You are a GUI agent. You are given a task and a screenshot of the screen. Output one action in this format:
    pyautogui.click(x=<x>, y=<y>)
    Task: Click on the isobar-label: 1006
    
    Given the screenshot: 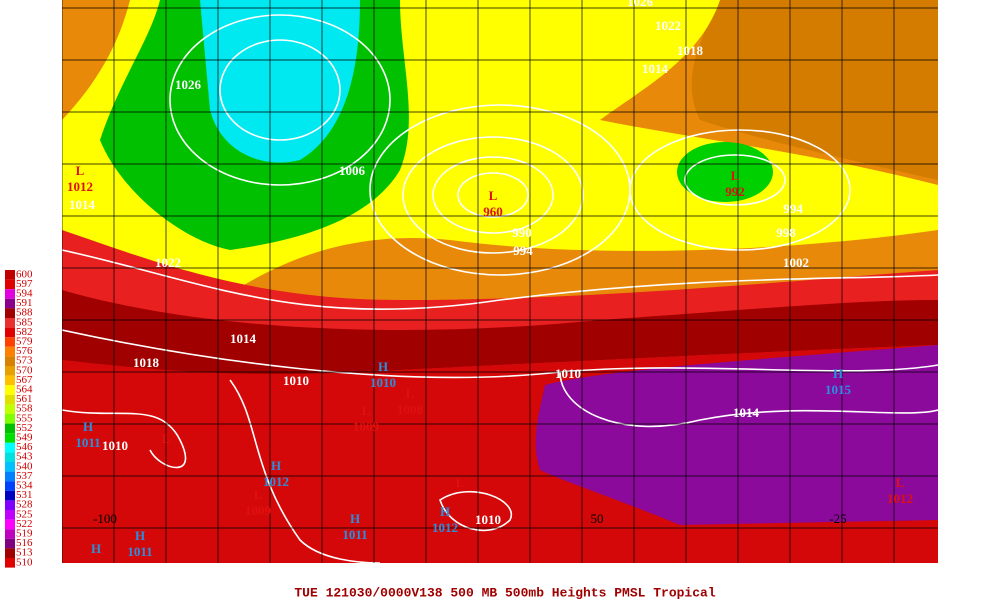 What is the action you would take?
    pyautogui.click(x=352, y=170)
    